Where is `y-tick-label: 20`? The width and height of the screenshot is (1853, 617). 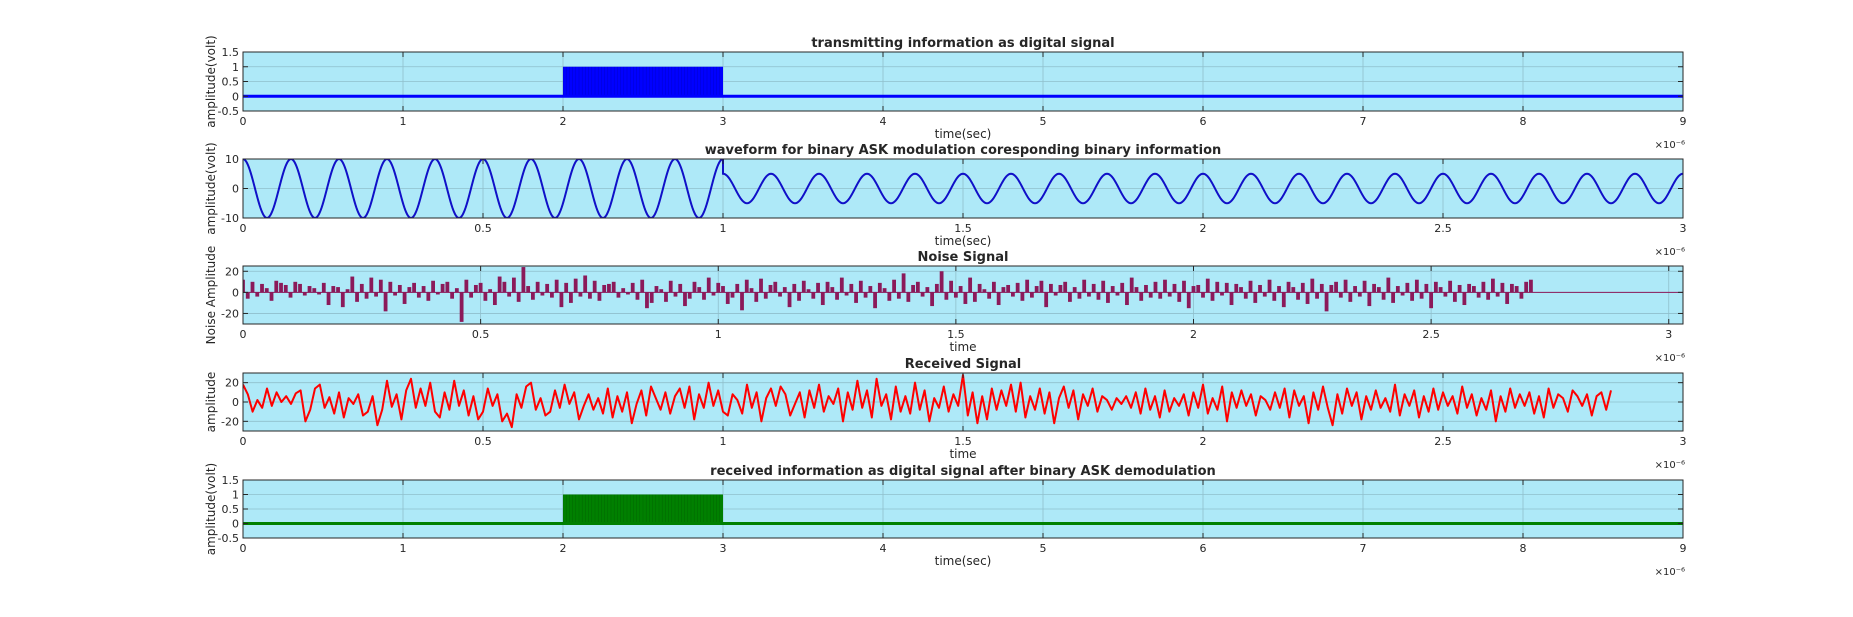
y-tick-label: 20 is located at coordinates (232, 271).